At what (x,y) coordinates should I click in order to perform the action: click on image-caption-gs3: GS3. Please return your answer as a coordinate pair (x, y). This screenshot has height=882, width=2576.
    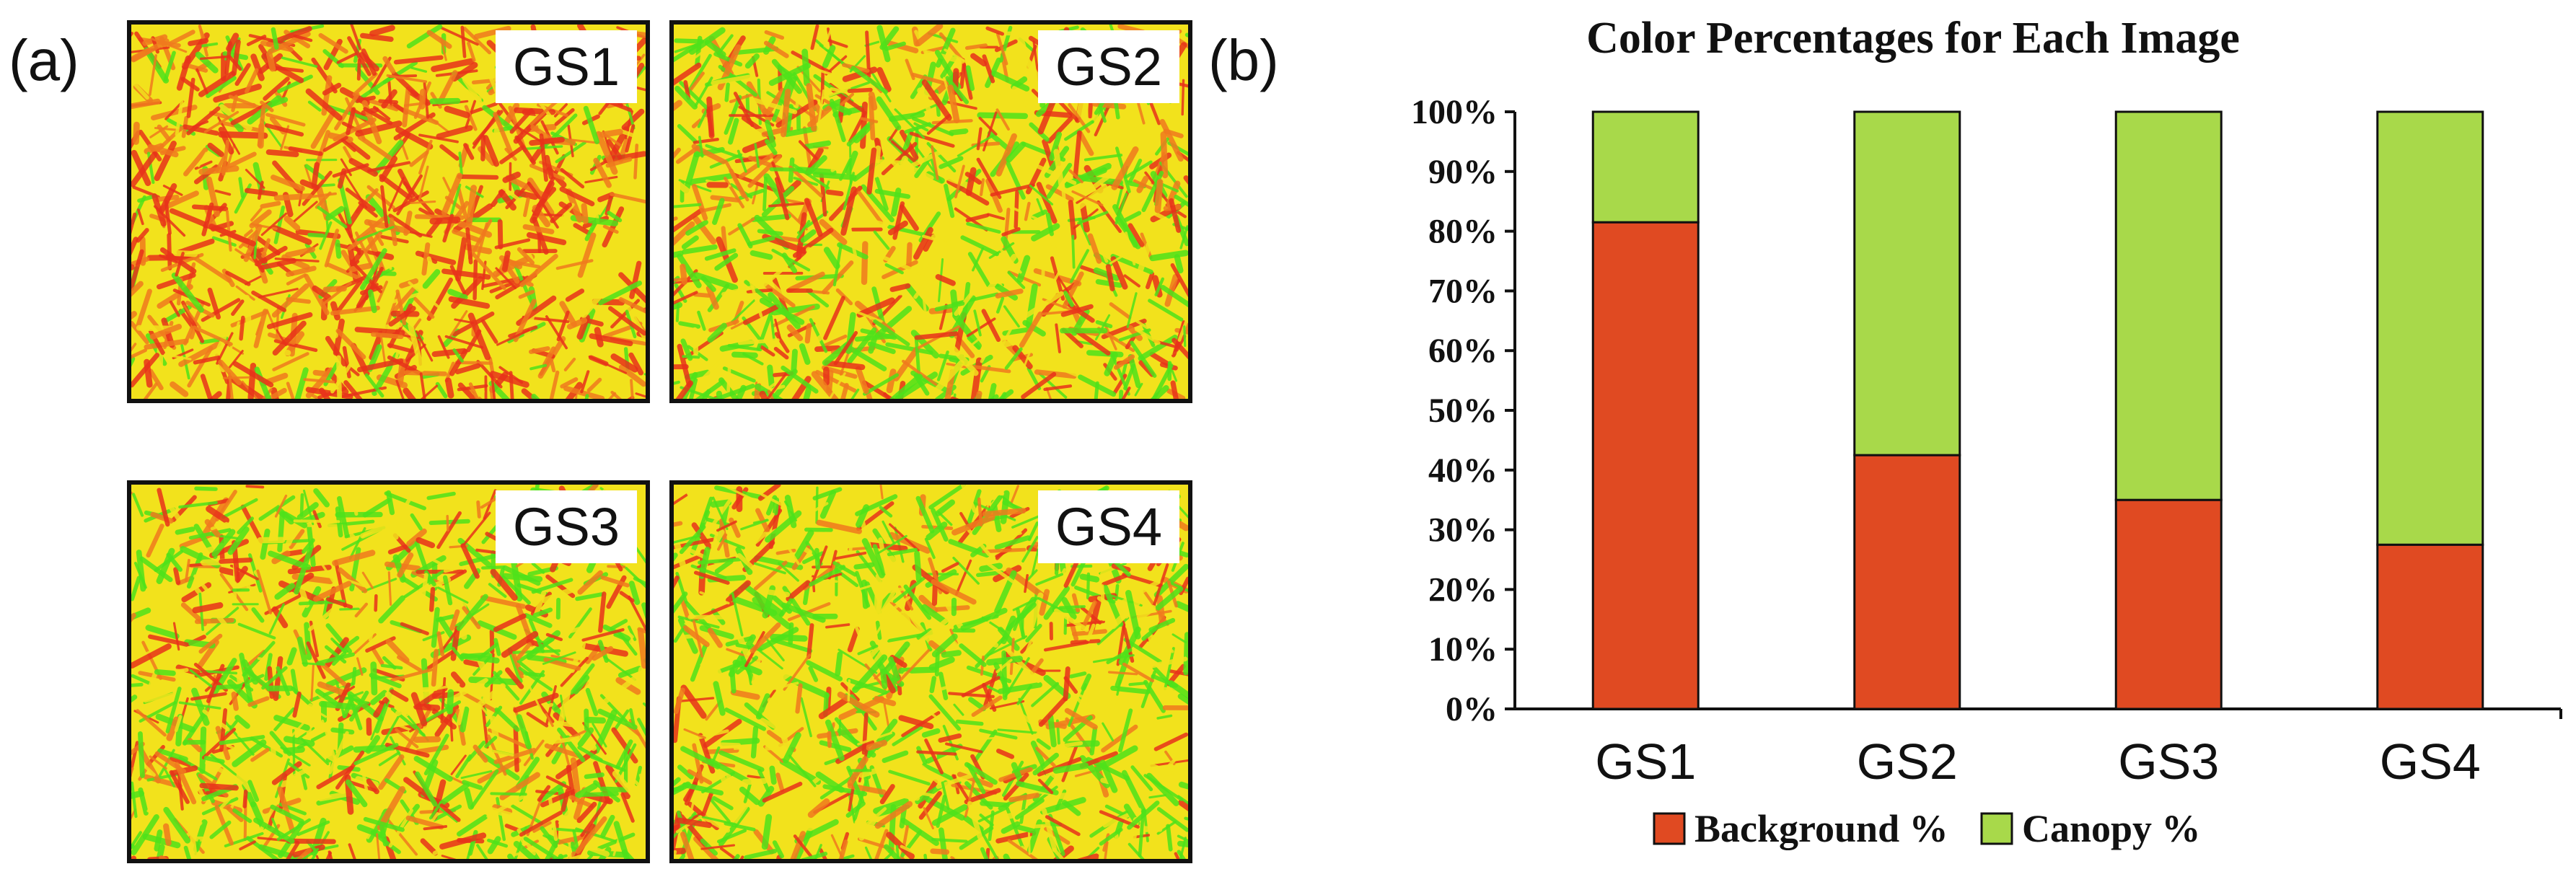
    Looking at the image, I should click on (566, 527).